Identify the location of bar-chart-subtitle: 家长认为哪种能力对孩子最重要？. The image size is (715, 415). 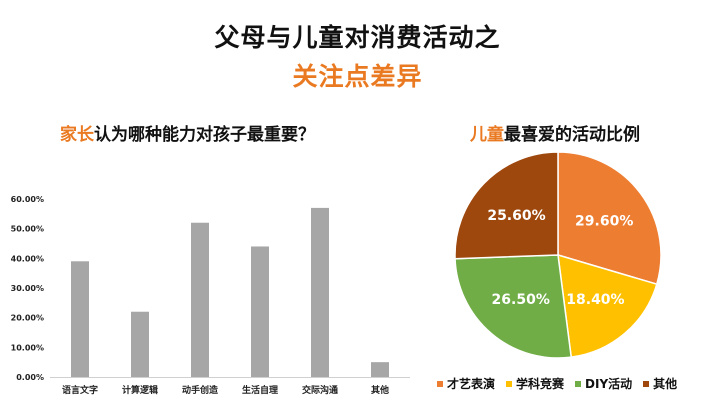
(187, 132).